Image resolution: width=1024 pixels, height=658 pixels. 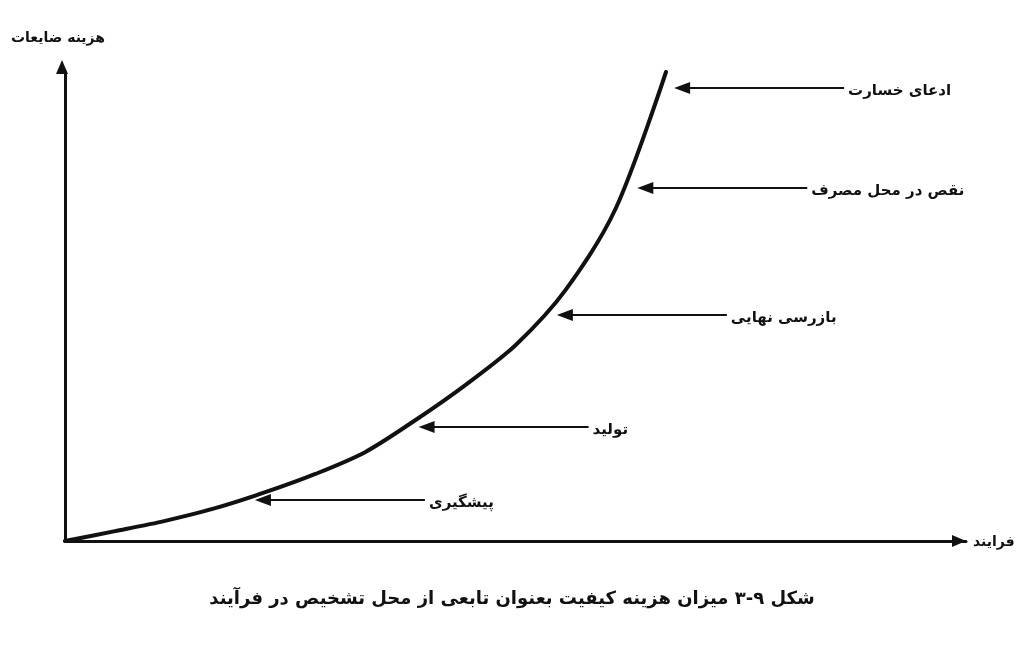 I want to click on annotation: تولید, so click(x=610, y=428).